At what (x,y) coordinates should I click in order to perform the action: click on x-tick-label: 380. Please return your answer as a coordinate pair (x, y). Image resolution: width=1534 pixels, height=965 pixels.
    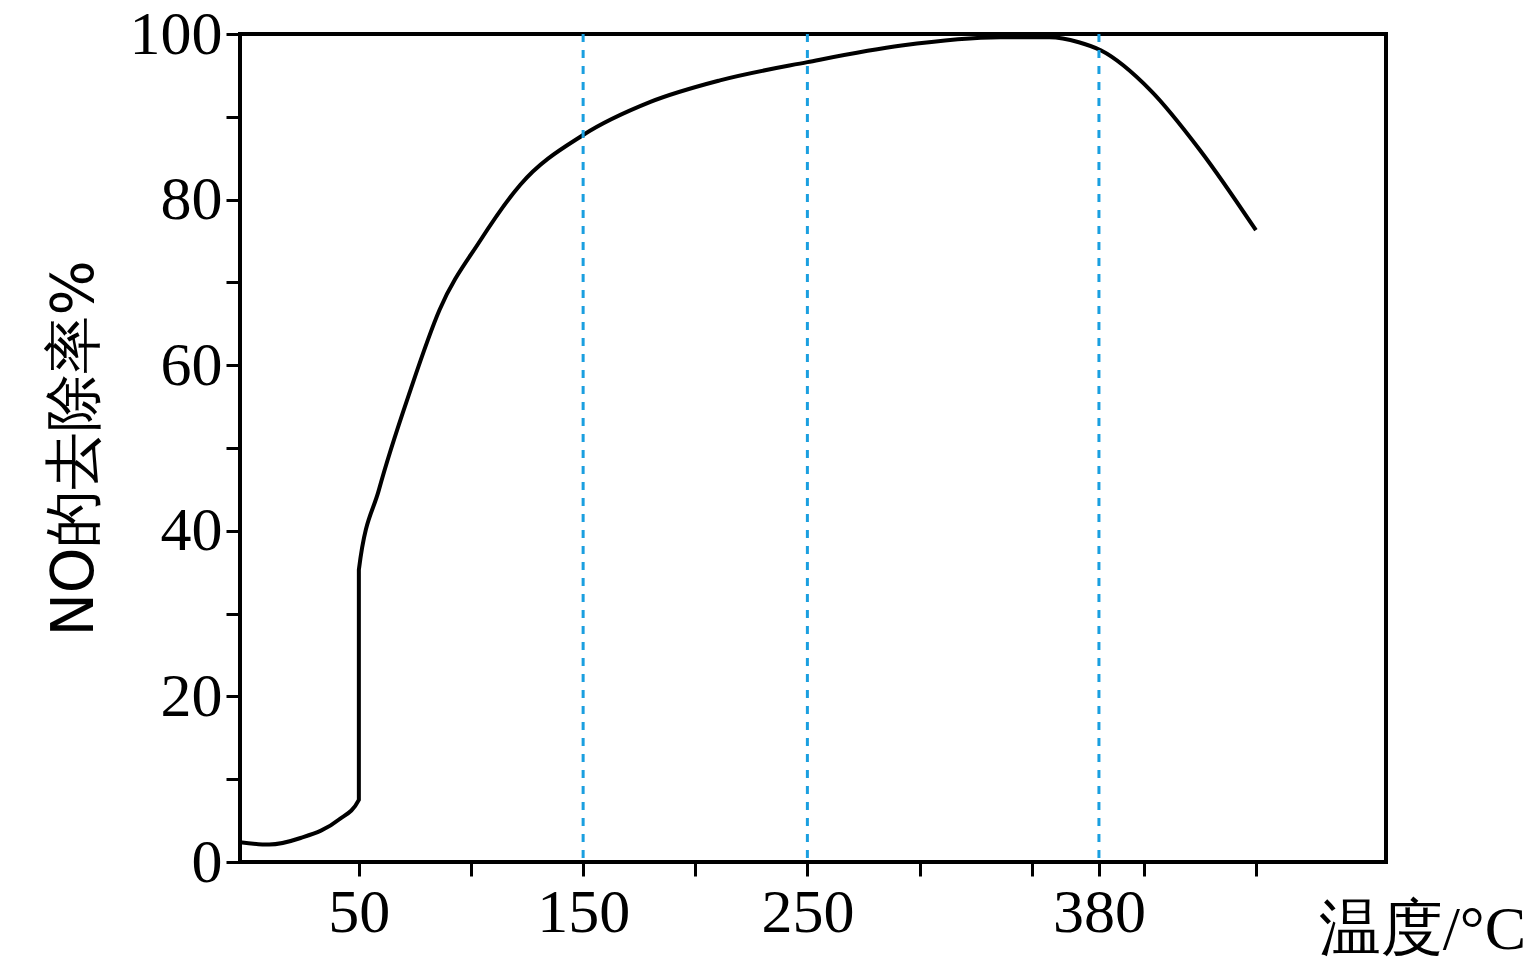
    Looking at the image, I should click on (1099, 910).